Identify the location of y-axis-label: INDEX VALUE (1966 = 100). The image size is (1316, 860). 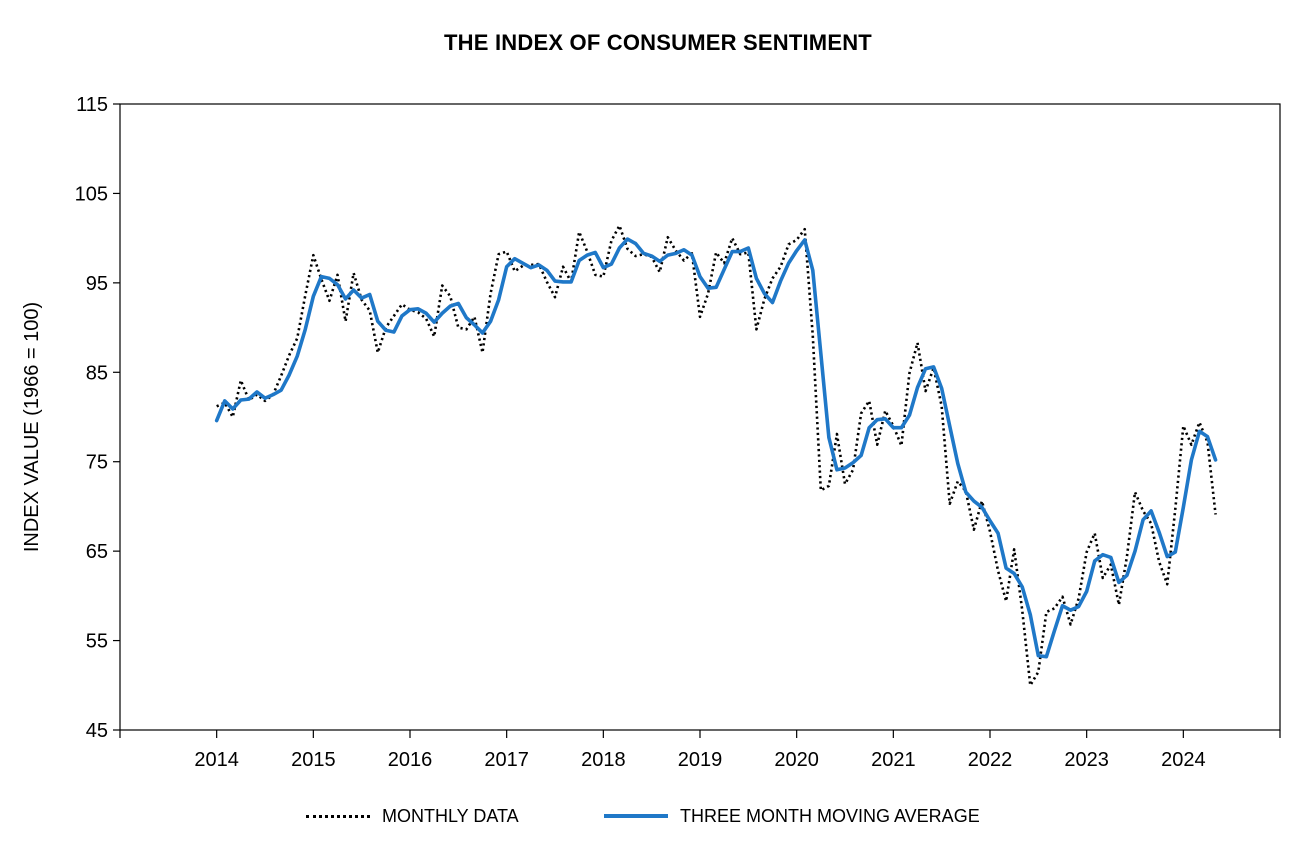
(32, 427).